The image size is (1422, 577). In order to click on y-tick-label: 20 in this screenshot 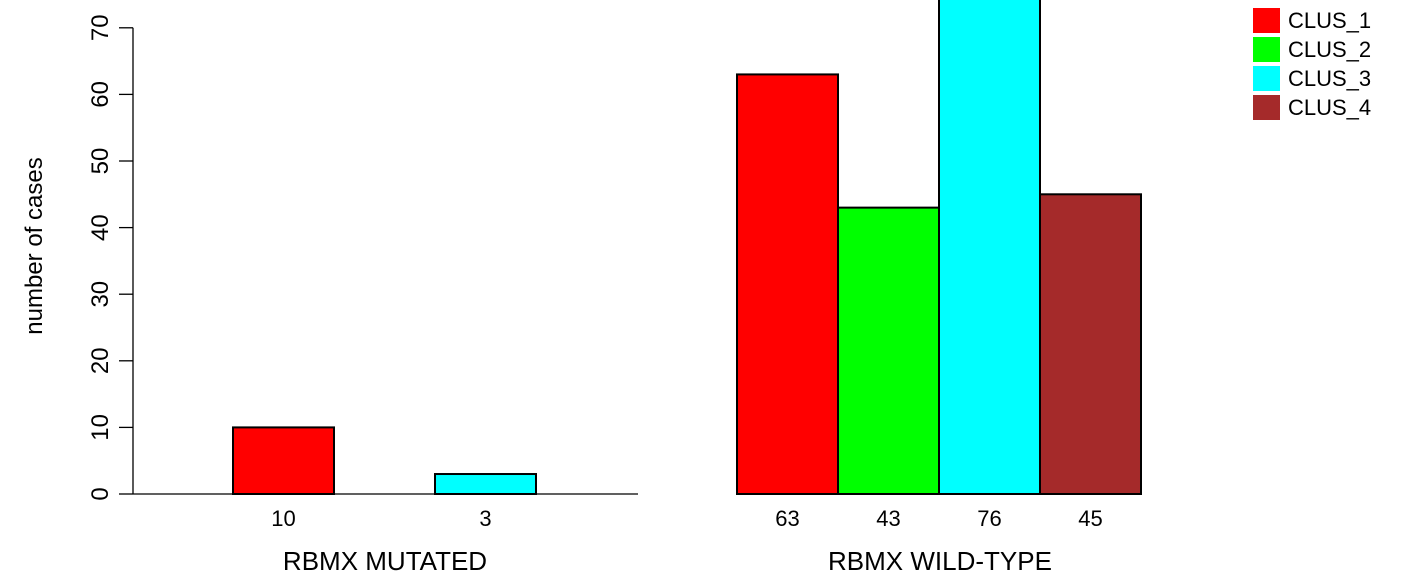, I will do `click(100, 360)`.